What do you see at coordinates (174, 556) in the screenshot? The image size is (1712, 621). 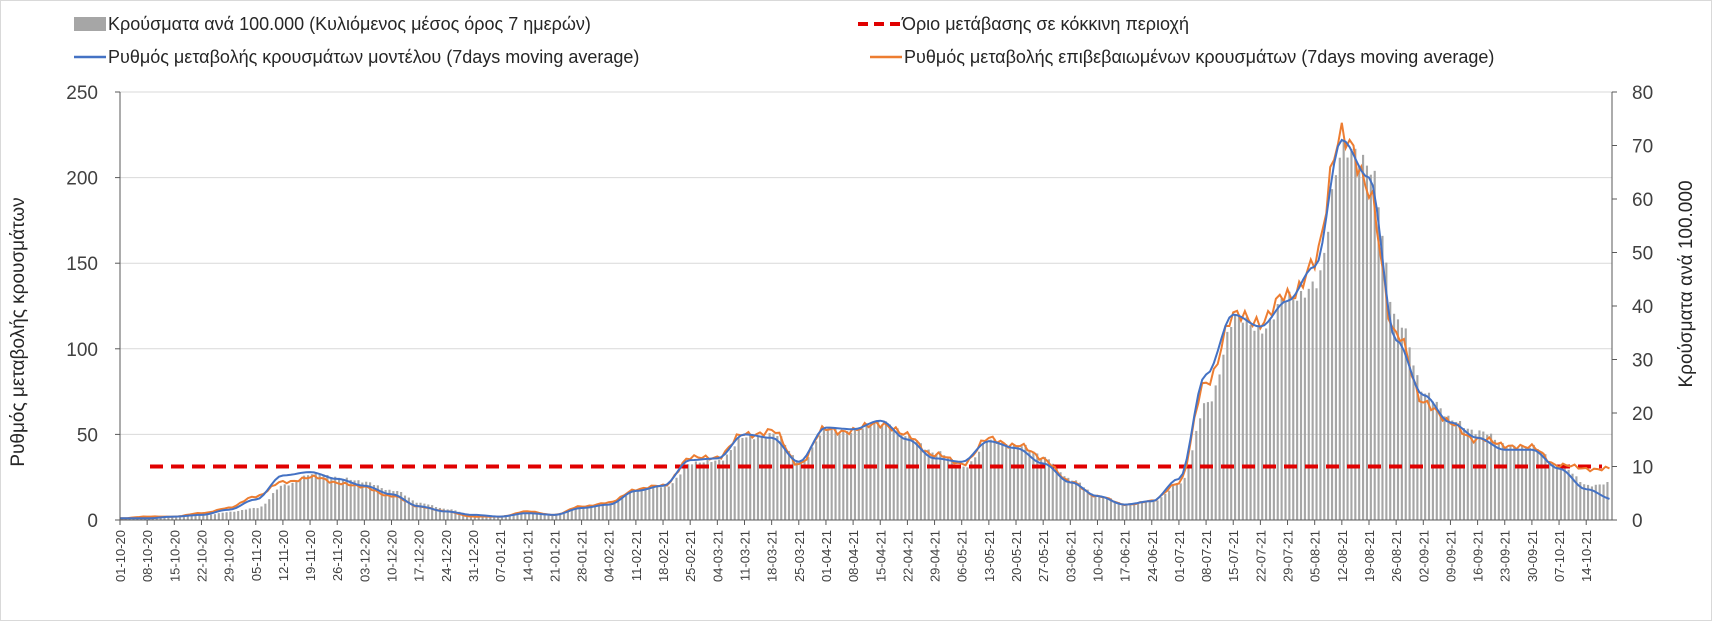 I see `x-tick-label: 15-10-20` at bounding box center [174, 556].